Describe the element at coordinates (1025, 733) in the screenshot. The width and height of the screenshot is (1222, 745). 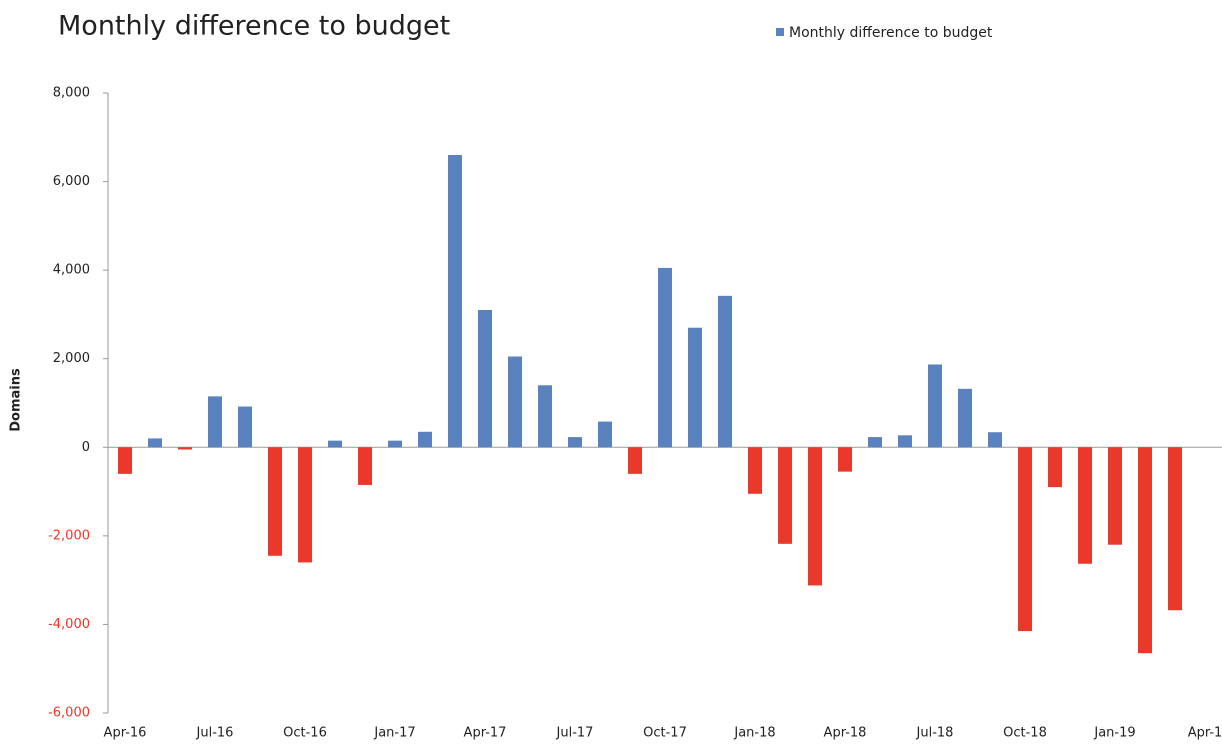
I see `x-tick-label: Oct-18` at that location.